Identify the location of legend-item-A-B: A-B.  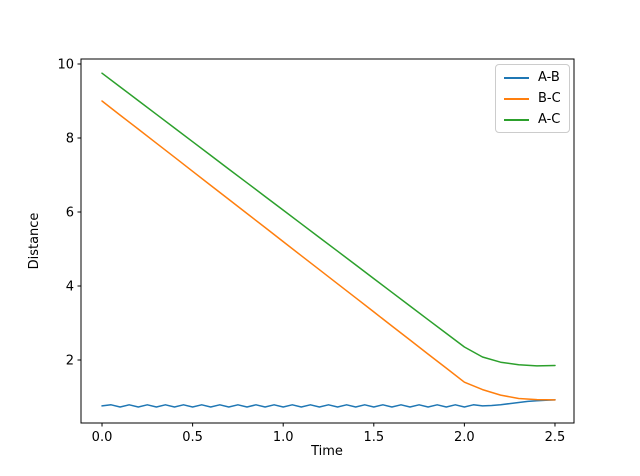
(532, 77).